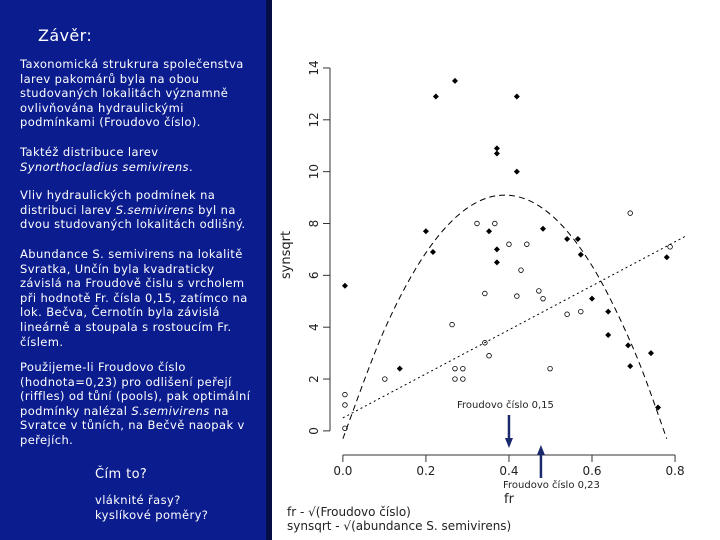 The image size is (720, 540). Describe the element at coordinates (65, 35) in the screenshot. I see `slide-title: Závěr:` at that location.